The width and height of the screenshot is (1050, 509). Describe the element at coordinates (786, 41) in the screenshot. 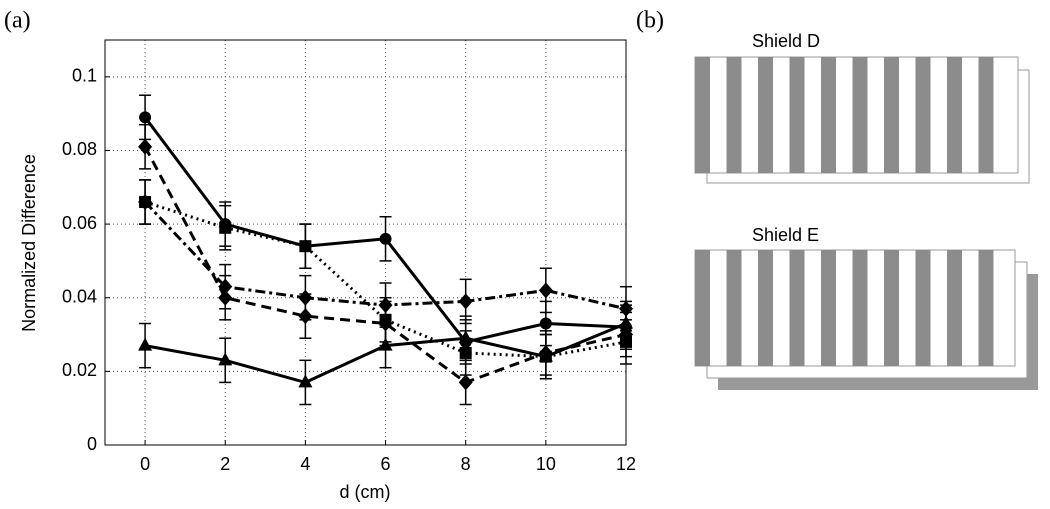

I see `shield-label: Shield D` at that location.